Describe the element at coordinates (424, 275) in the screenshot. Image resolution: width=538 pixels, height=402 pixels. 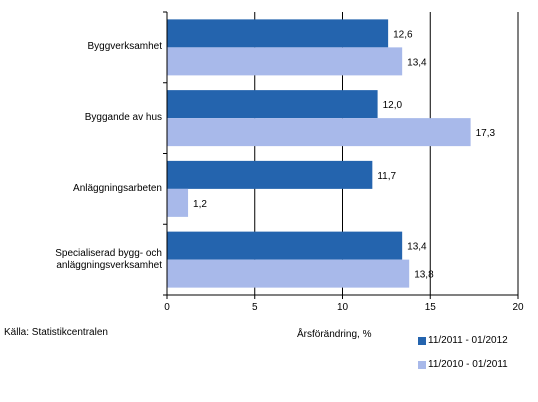
I see `data-label-2-4: 13,8` at that location.